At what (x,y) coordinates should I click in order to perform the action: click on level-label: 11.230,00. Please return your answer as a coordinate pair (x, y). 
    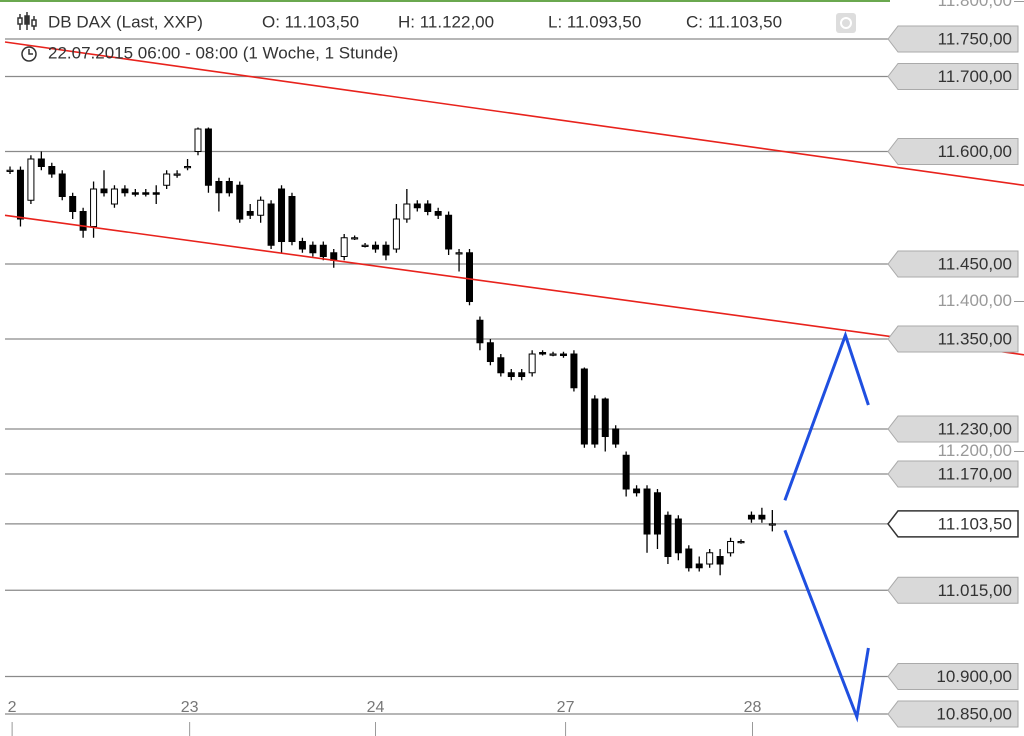
    Looking at the image, I should click on (975, 428).